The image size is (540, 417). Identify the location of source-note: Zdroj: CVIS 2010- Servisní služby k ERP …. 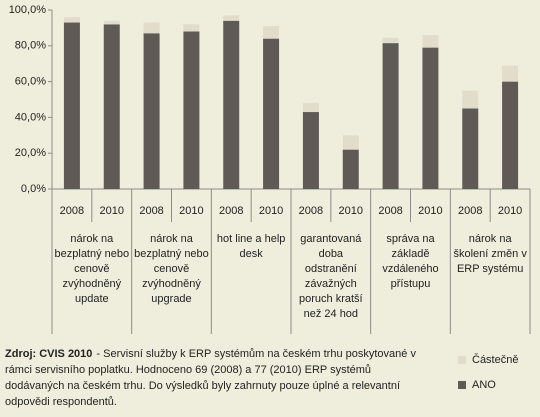
(214, 378).